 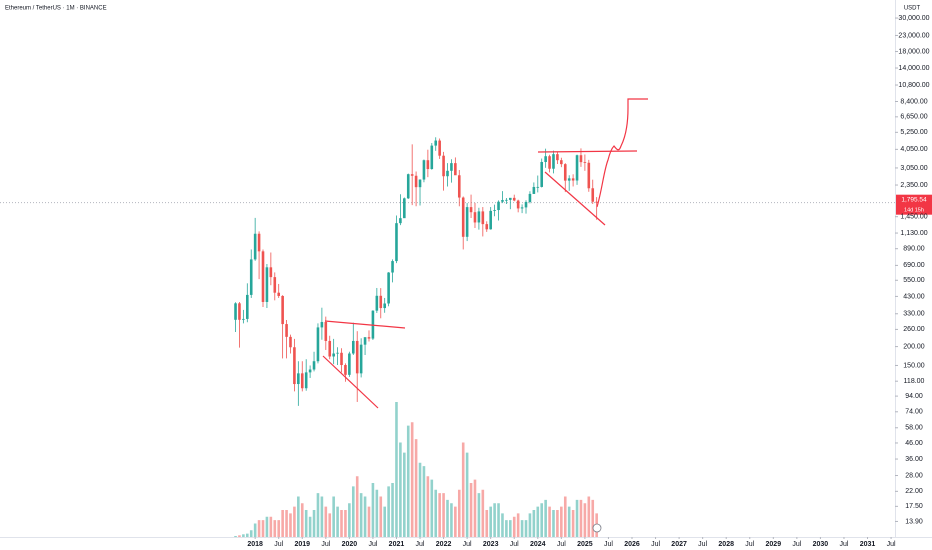 What do you see at coordinates (914, 491) in the screenshot?
I see `y-tick-label: 22.00` at bounding box center [914, 491].